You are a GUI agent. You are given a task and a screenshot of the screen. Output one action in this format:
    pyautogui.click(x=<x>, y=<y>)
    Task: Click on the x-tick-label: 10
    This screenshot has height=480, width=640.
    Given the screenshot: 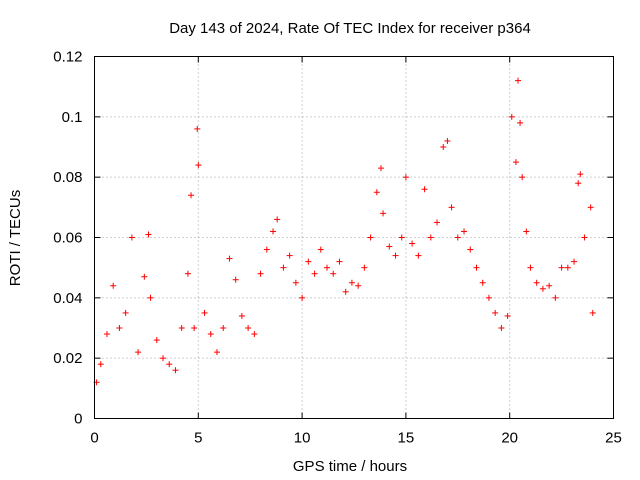 What is the action you would take?
    pyautogui.click(x=302, y=438)
    